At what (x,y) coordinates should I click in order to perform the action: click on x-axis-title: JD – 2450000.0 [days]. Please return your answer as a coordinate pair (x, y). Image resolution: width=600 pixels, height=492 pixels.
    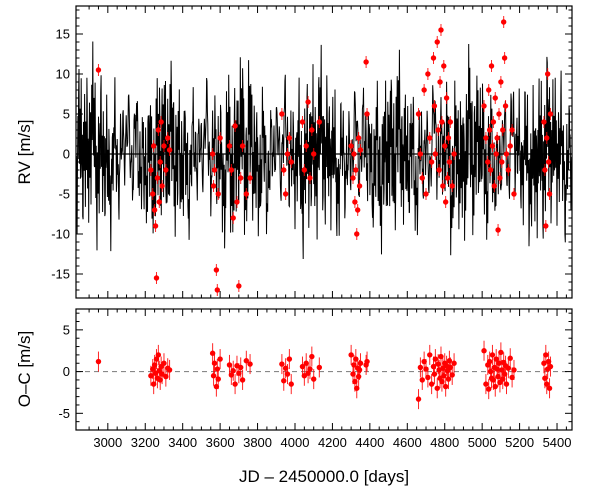
    Looking at the image, I should click on (324, 476).